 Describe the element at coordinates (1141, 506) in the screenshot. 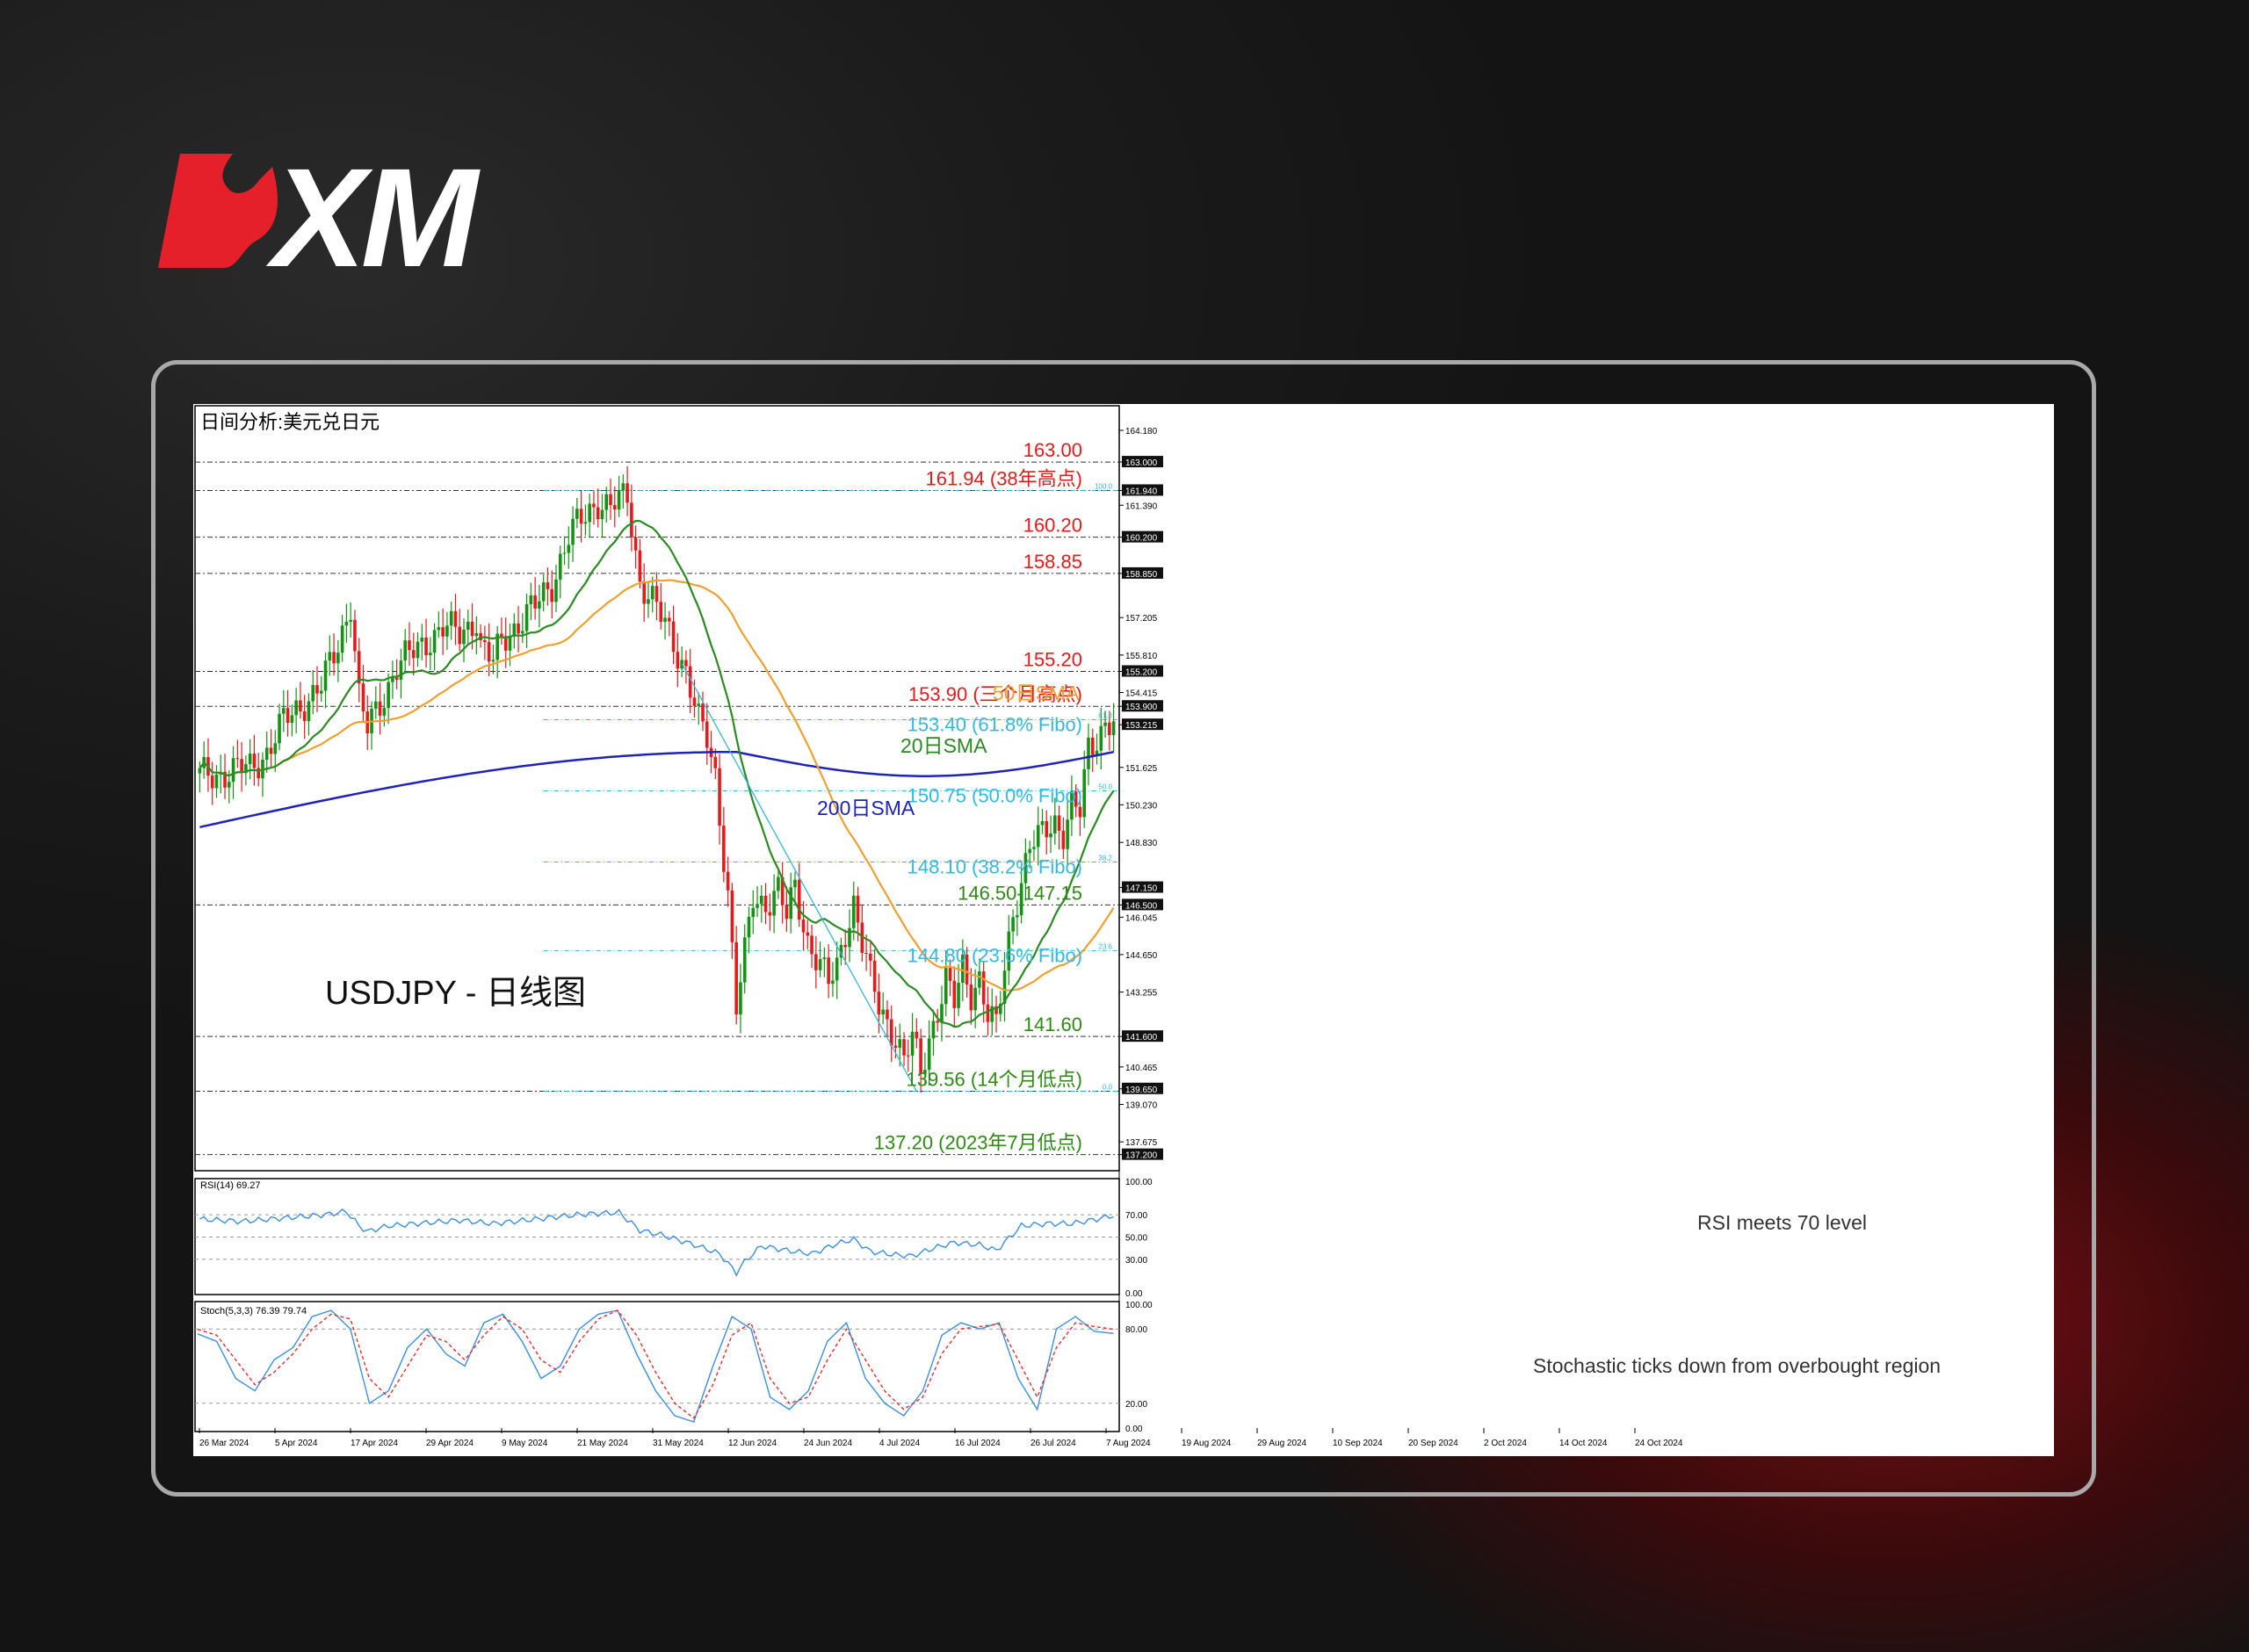

I see `y-tick-label: 161.390` at that location.